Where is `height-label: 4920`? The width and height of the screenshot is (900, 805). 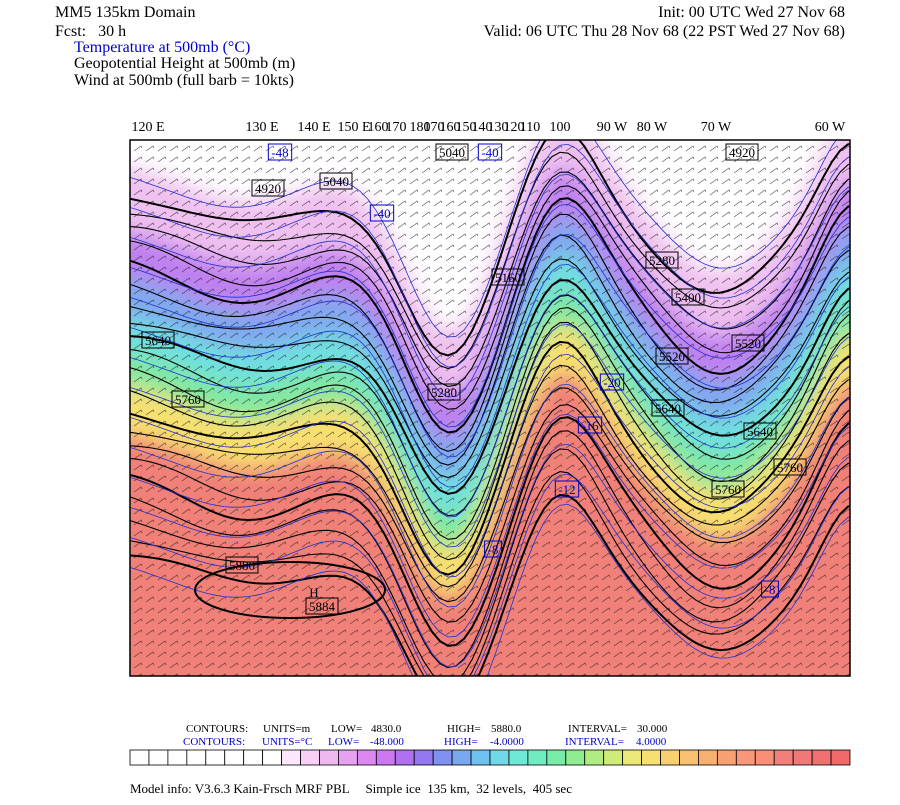
height-label: 4920 is located at coordinates (268, 188).